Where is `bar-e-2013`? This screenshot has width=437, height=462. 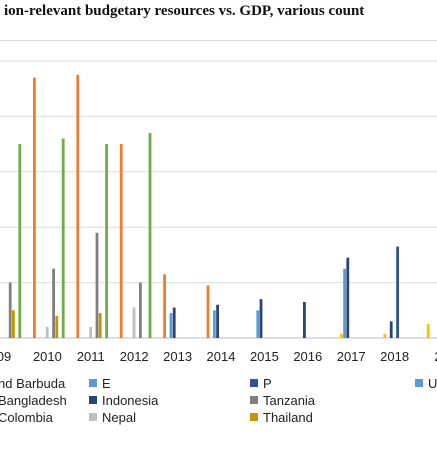 bar-e-2013 is located at coordinates (171, 325).